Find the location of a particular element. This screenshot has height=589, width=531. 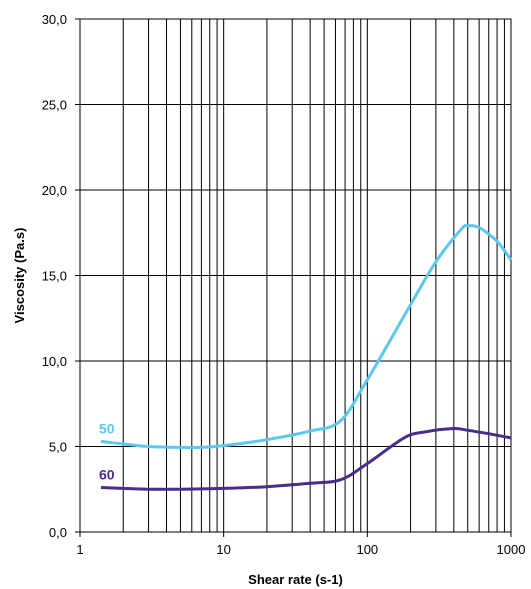

series-label-50: 50 is located at coordinates (107, 428).